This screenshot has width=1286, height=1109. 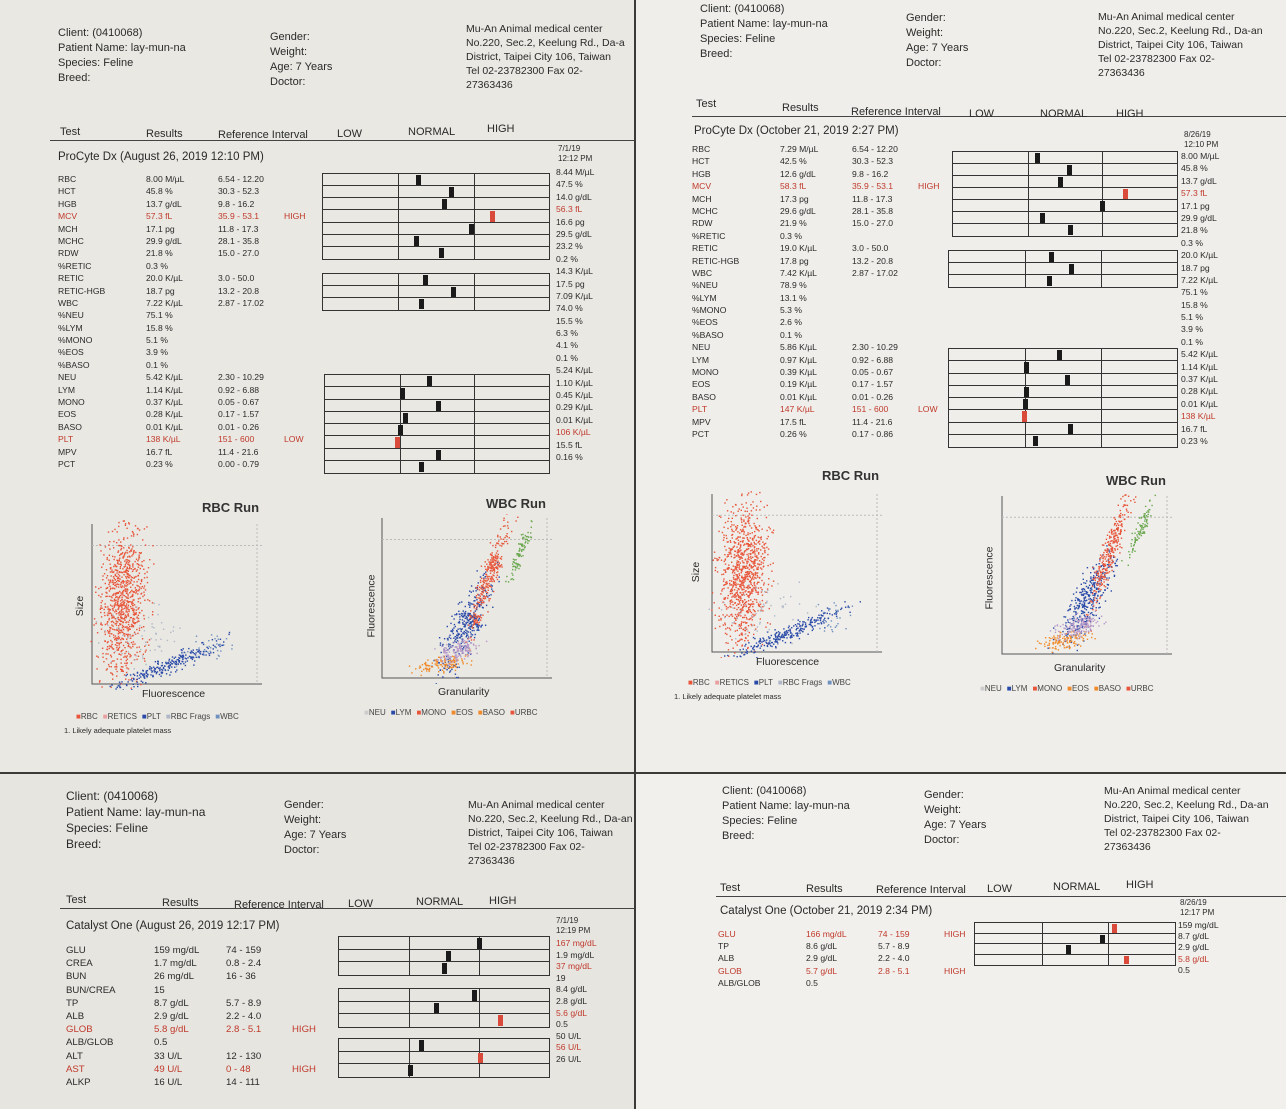 I want to click on test-name: %LYM, so click(x=704, y=297).